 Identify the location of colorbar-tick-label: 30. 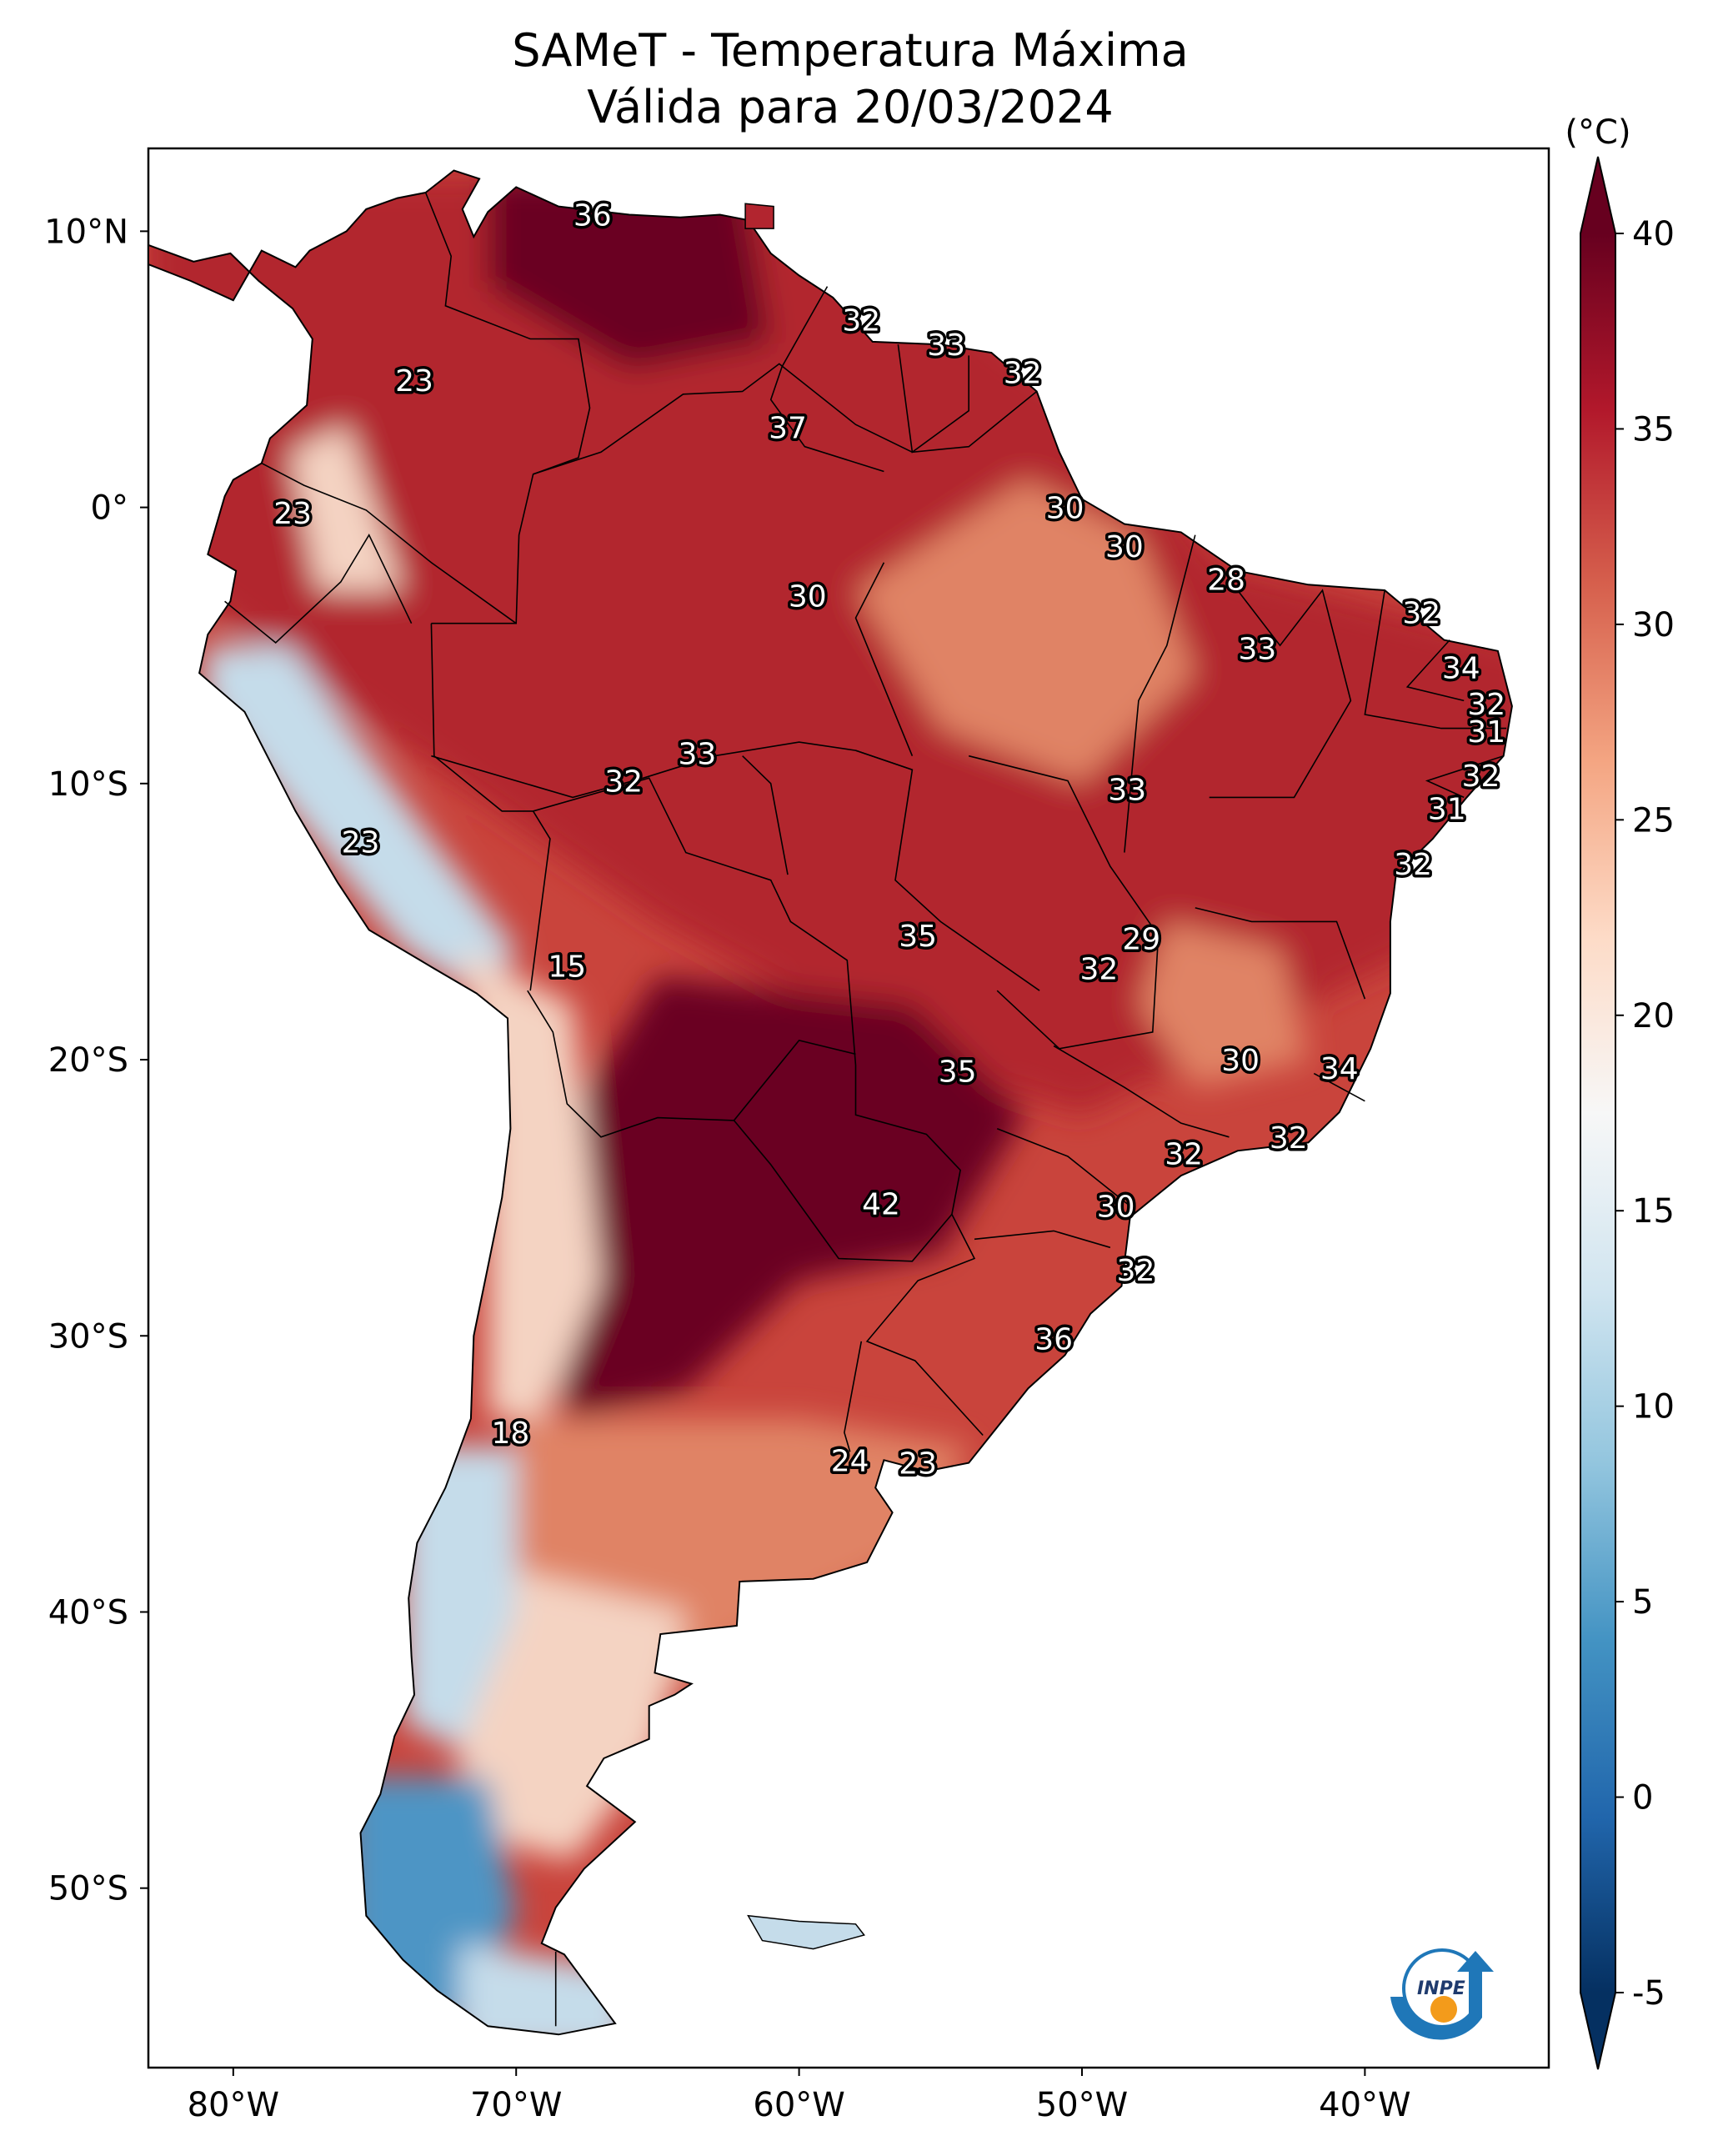
(1653, 625).